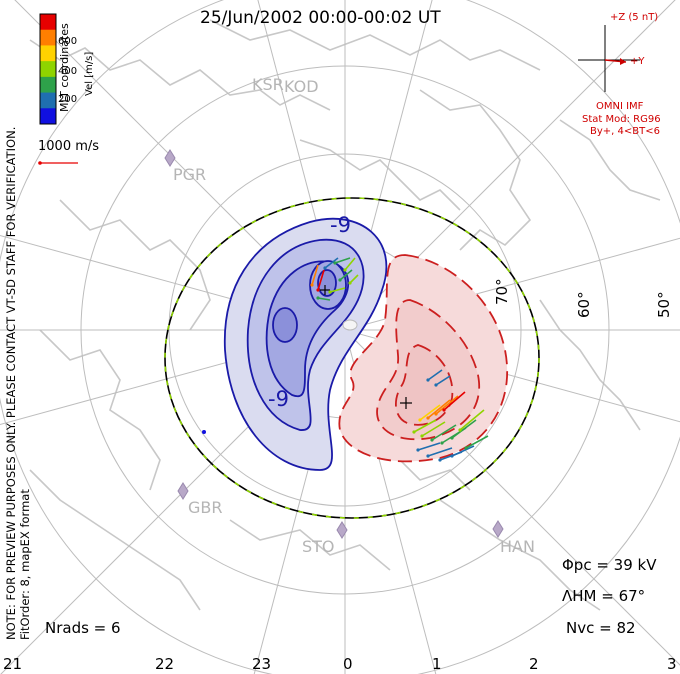 The width and height of the screenshot is (680, 674). I want to click on imf-z-label: +Z (5 nT), so click(634, 17).